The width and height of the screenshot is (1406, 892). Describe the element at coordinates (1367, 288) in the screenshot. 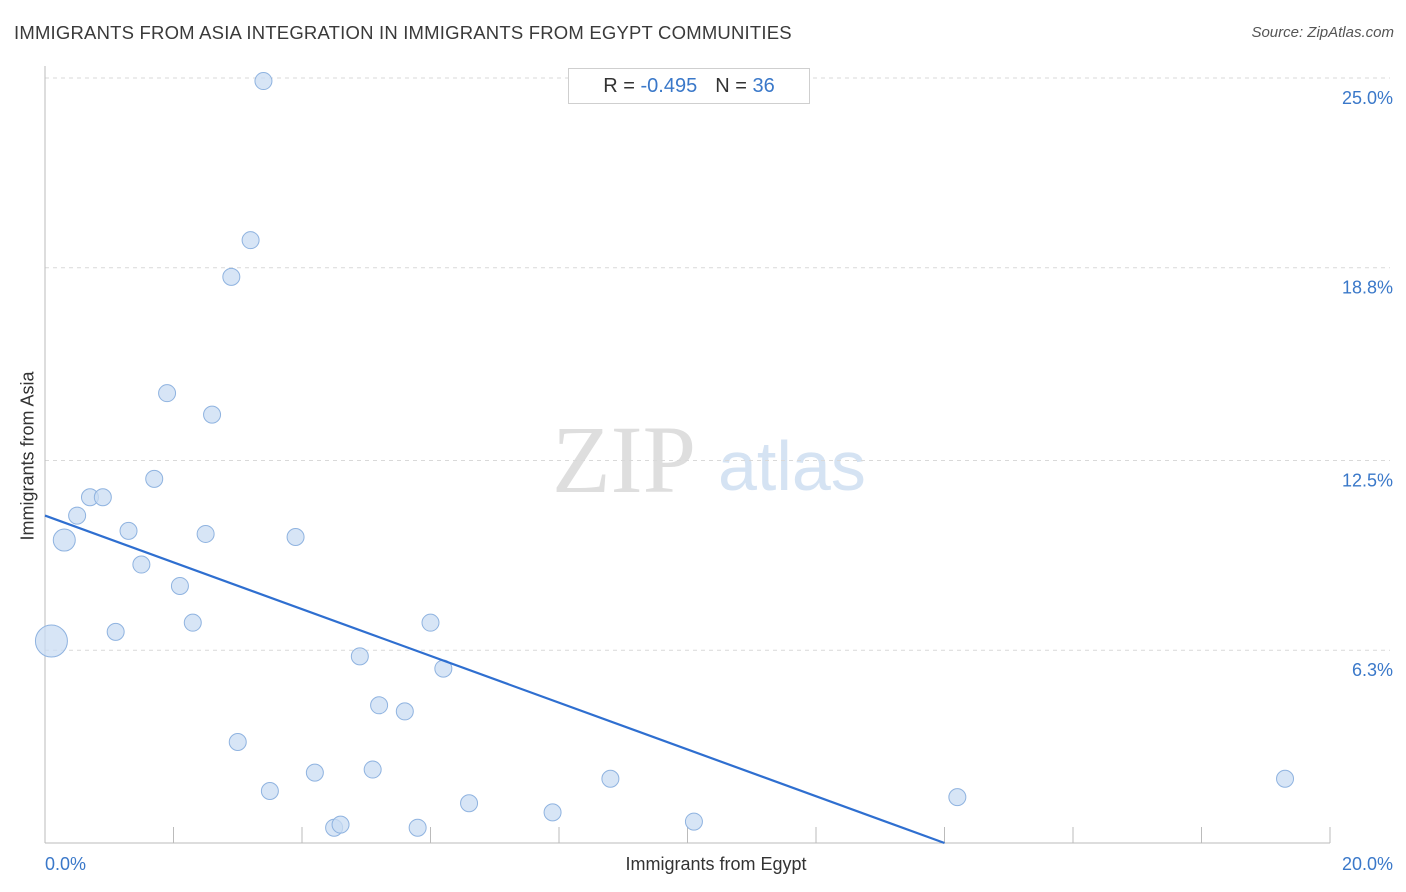

I see `y-tick-label: 18.8%` at that location.